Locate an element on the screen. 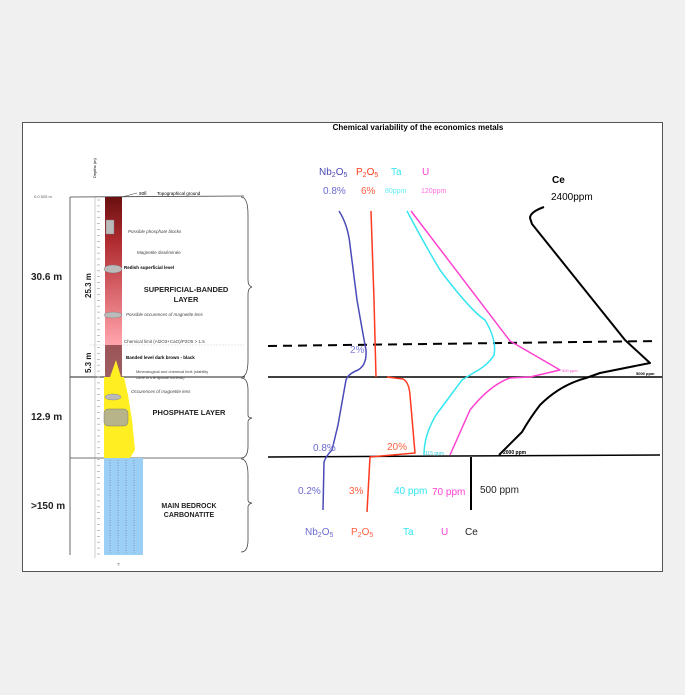 This screenshot has width=685, height=695. mid-value-u: 500 ppm is located at coordinates (570, 370).